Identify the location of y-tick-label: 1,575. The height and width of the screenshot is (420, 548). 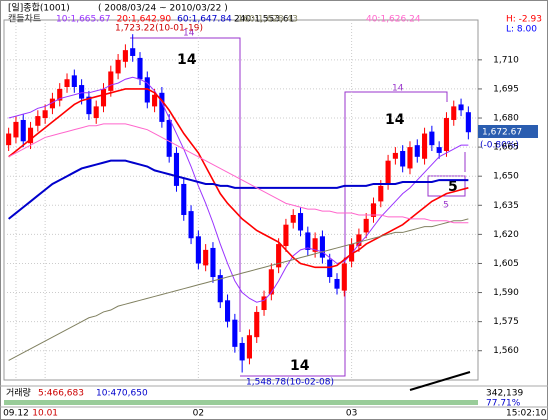
(506, 322).